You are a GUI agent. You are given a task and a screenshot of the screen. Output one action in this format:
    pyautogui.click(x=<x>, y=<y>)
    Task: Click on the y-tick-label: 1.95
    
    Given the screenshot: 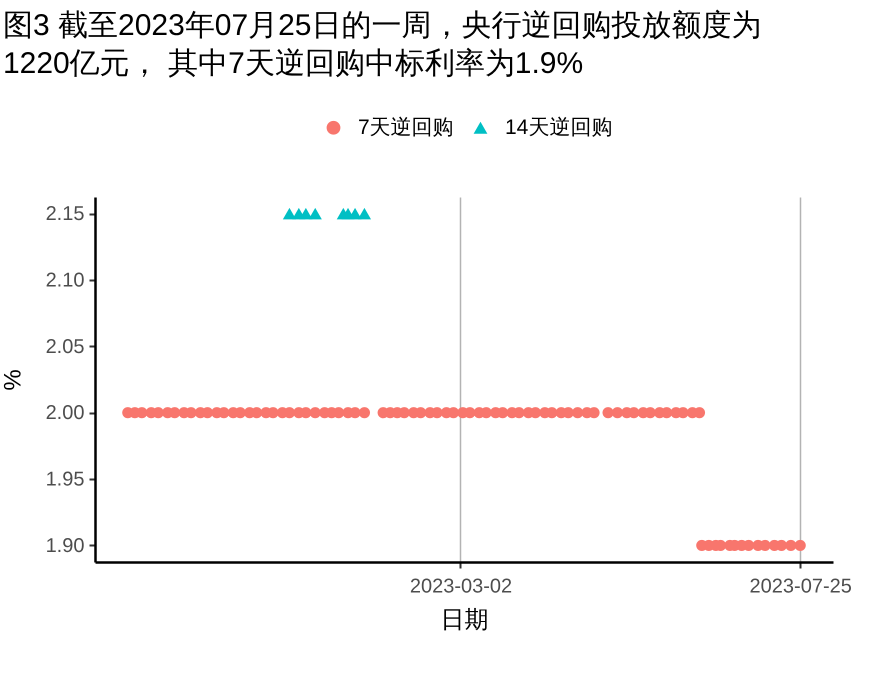 What is the action you would take?
    pyautogui.click(x=65, y=479)
    